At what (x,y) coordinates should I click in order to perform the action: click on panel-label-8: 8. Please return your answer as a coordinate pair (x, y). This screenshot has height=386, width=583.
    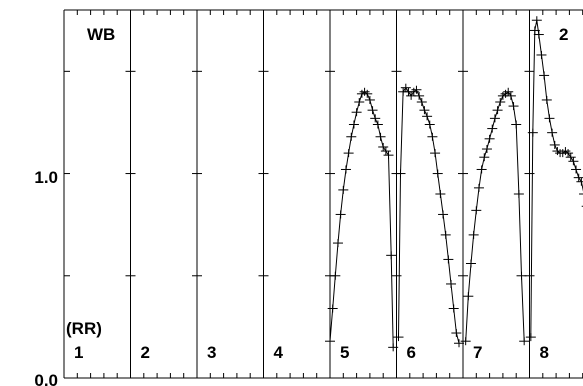
    Looking at the image, I should click on (544, 352).